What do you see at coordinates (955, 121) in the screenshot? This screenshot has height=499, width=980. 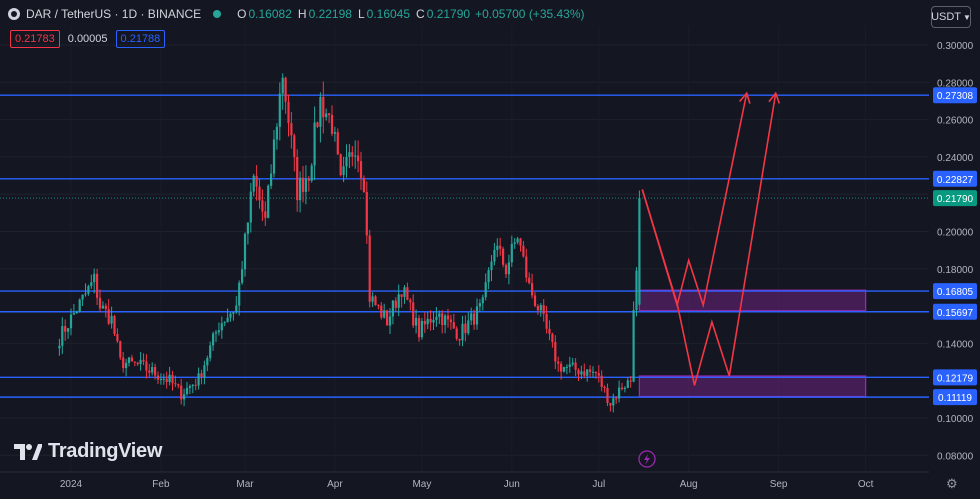 I see `y-tick-label: 0.26000` at bounding box center [955, 121].